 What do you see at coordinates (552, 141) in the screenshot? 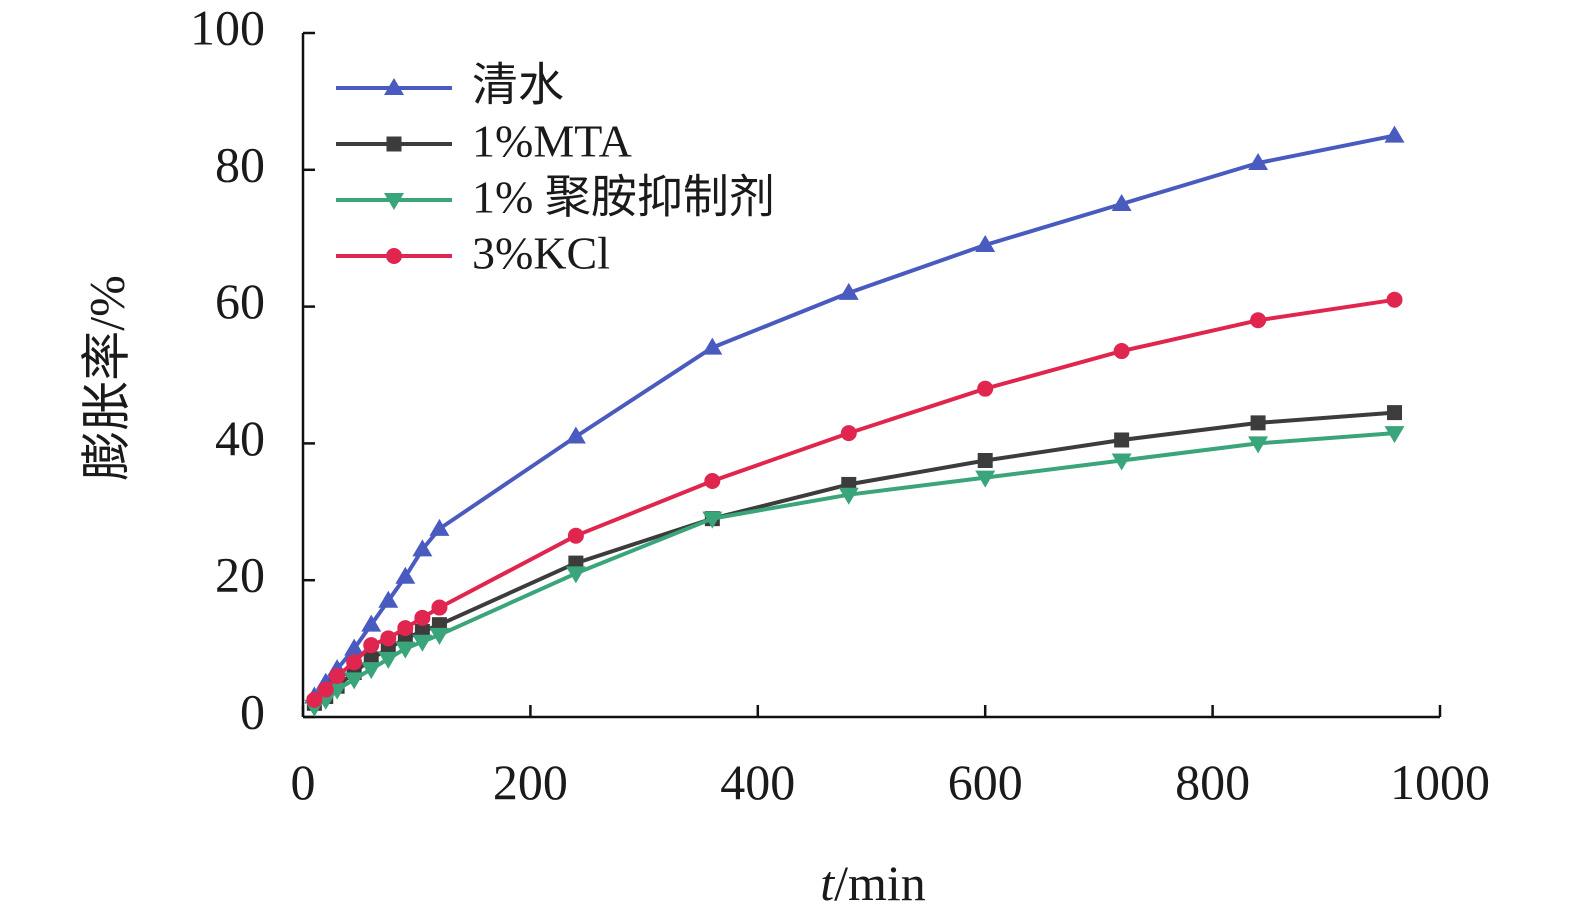
I see `legend-label: 1%MTA` at bounding box center [552, 141].